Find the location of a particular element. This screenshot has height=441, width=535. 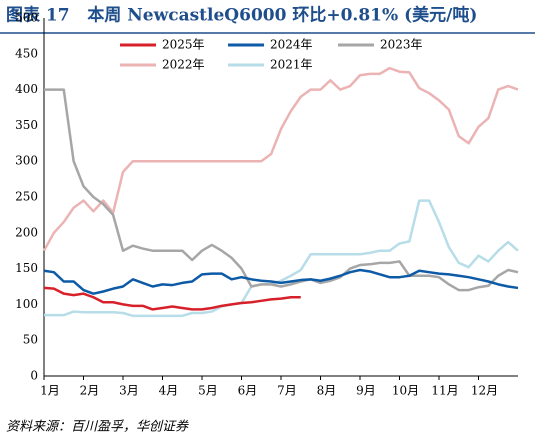

x-tick-label: 5月 is located at coordinates (208, 391).